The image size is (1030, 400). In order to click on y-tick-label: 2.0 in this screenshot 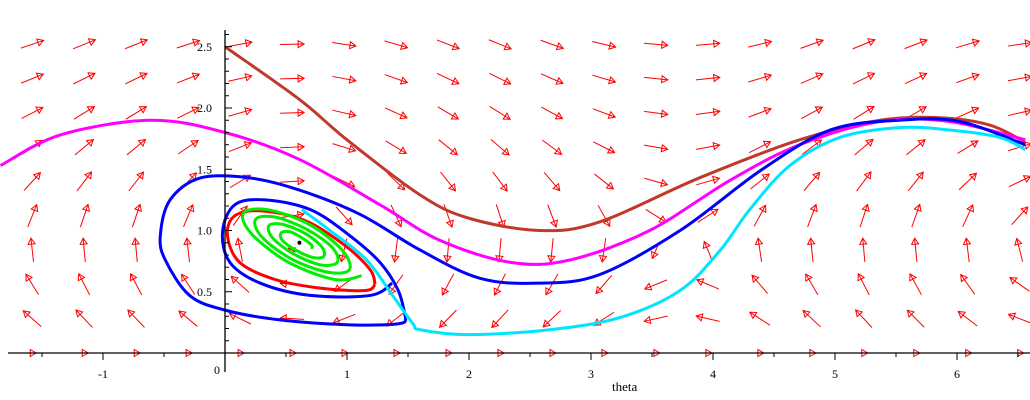, I will do `click(204, 108)`.